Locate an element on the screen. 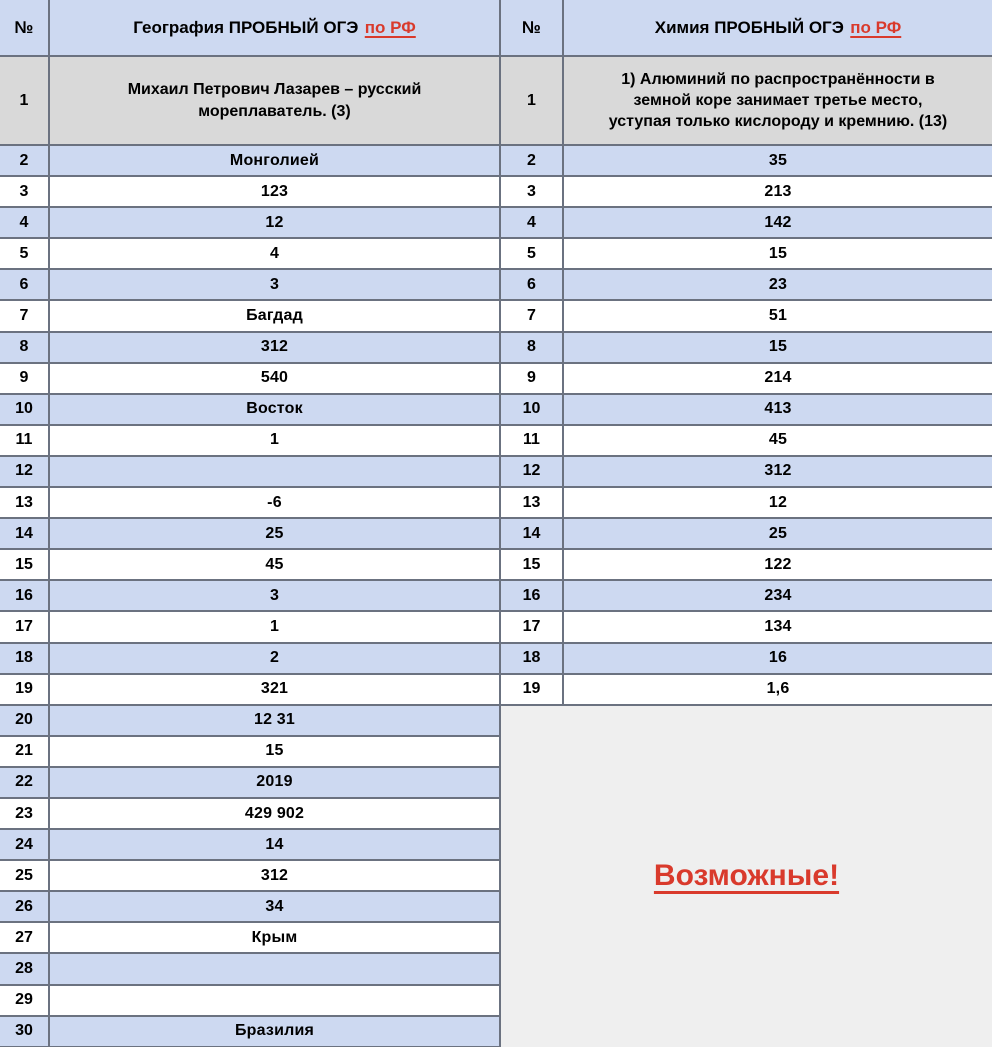 Image resolution: width=992 pixels, height=1047 pixels. table-row: 11 45 is located at coordinates (746, 441).